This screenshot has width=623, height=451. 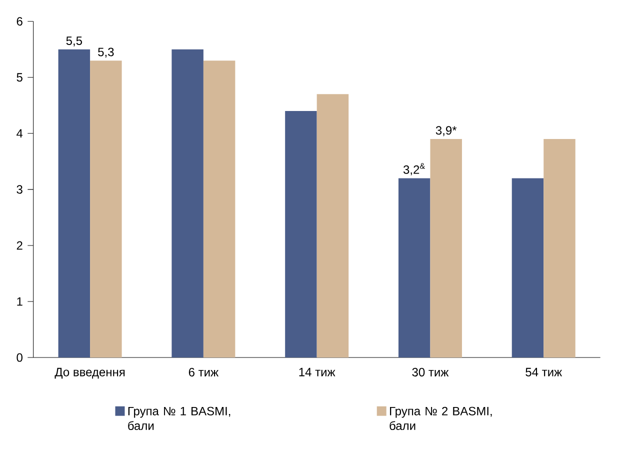 I want to click on y-tick-label: 6, so click(x=19, y=21).